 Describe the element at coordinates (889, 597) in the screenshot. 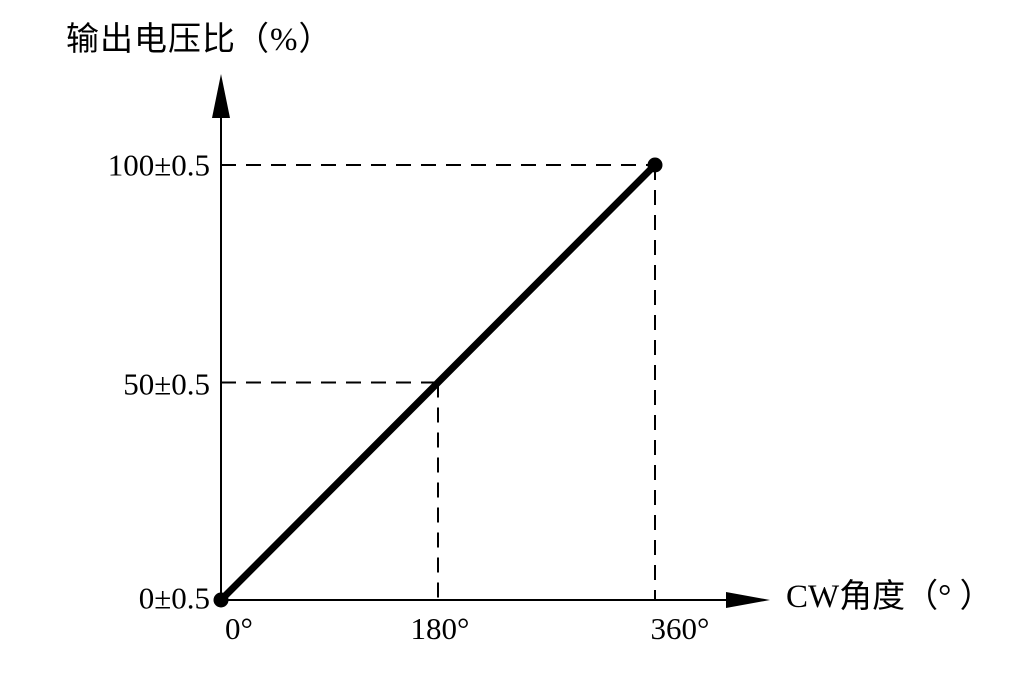

I see `x-axis-title: CW角度（° ）` at that location.